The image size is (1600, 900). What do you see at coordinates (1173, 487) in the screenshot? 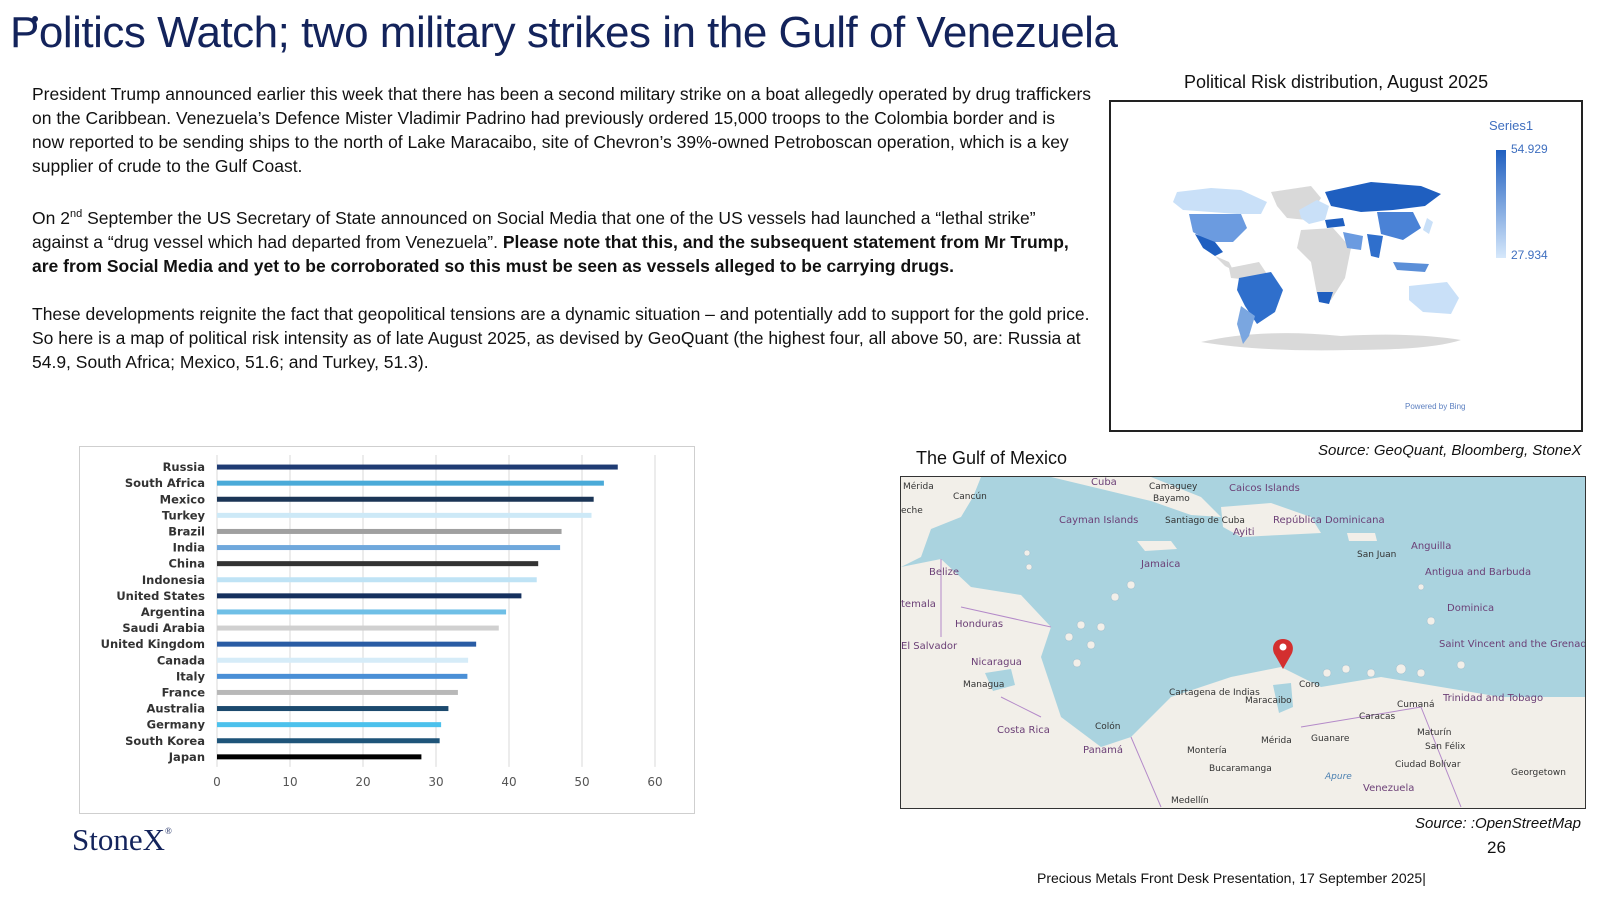
I see `lbl-camaguey: Camaguey` at bounding box center [1173, 487].